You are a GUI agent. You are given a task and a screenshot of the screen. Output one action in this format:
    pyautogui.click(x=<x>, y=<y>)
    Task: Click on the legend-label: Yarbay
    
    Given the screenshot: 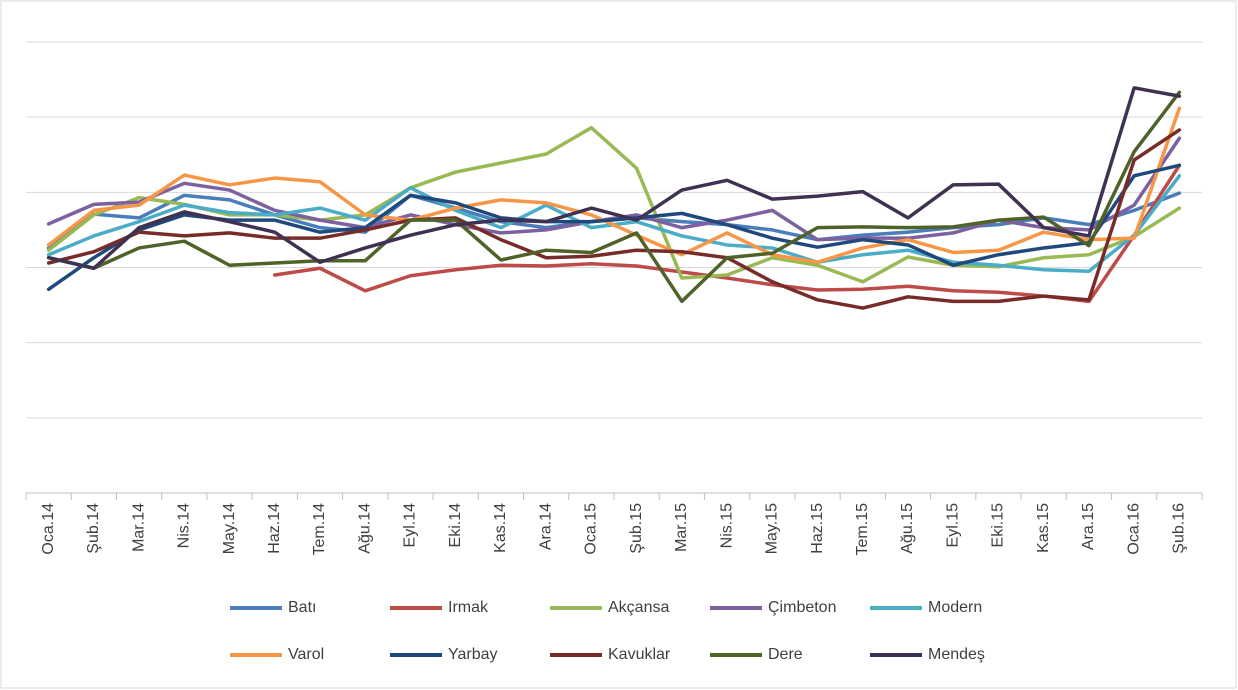 What is the action you would take?
    pyautogui.click(x=473, y=654)
    